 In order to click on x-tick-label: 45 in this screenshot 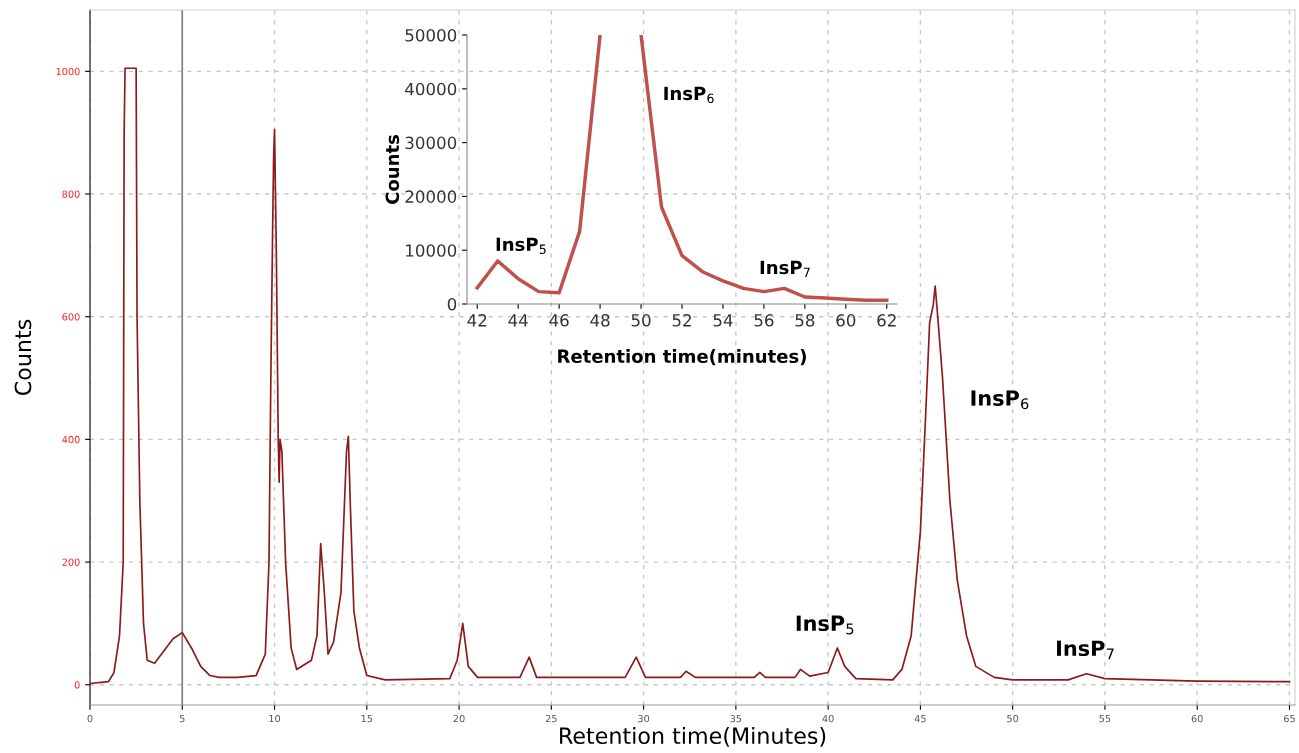, I will do `click(920, 719)`.